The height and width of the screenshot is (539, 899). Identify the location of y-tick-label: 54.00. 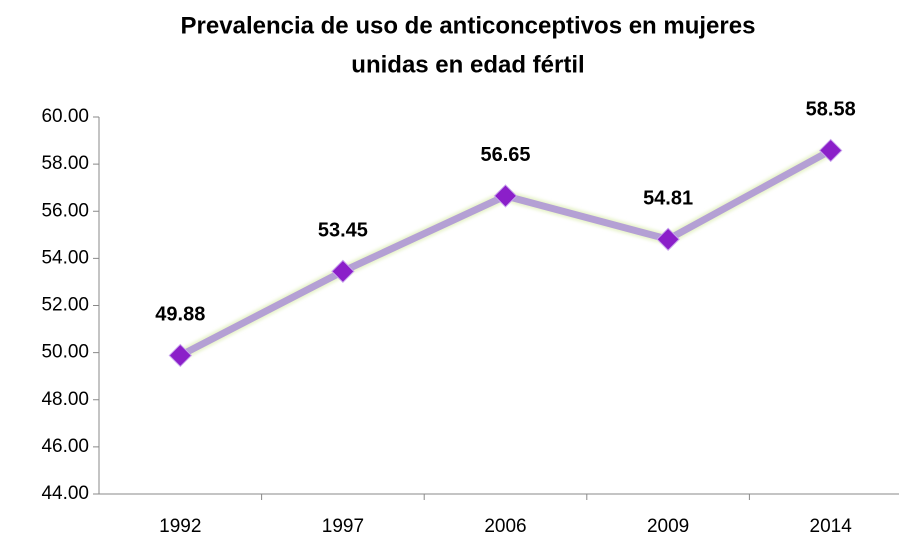
(65, 257).